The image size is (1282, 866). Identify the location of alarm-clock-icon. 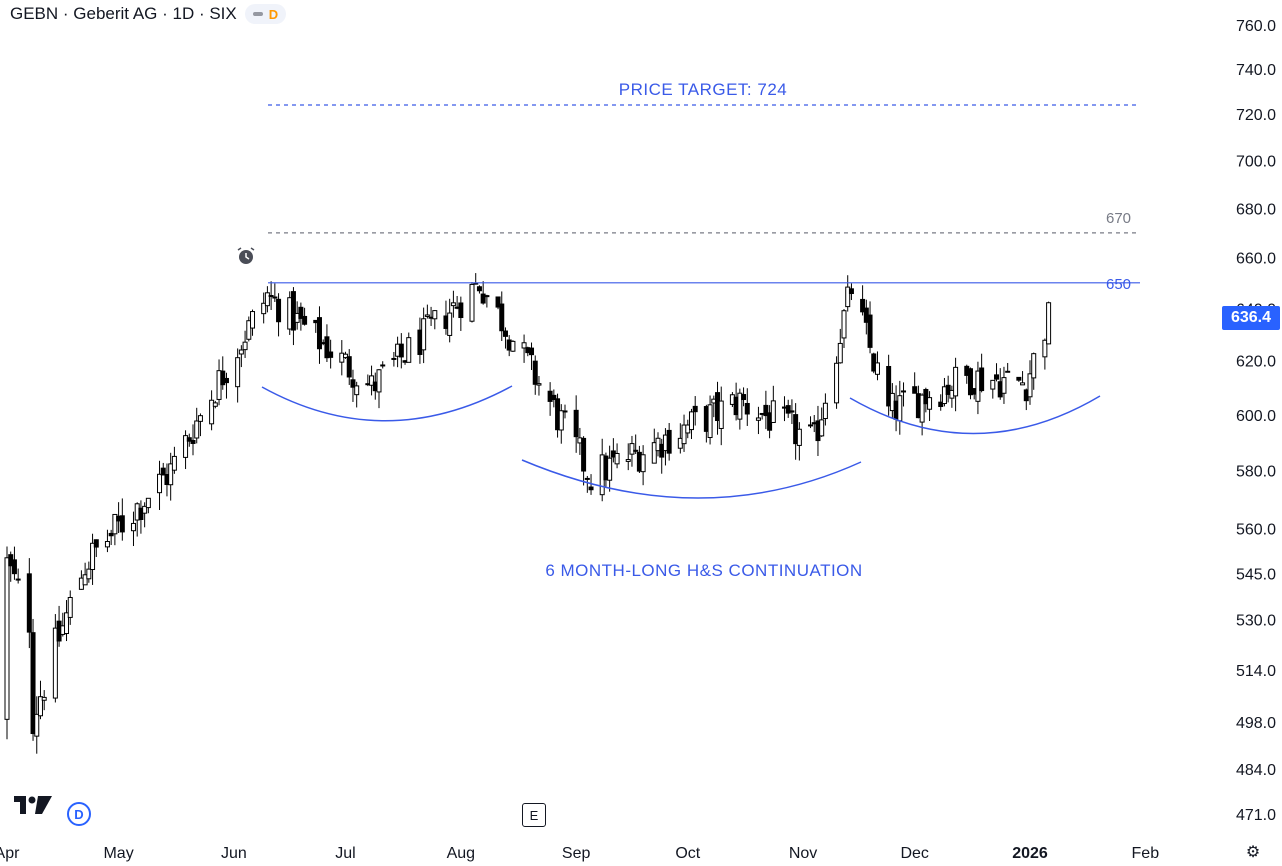
(246, 255).